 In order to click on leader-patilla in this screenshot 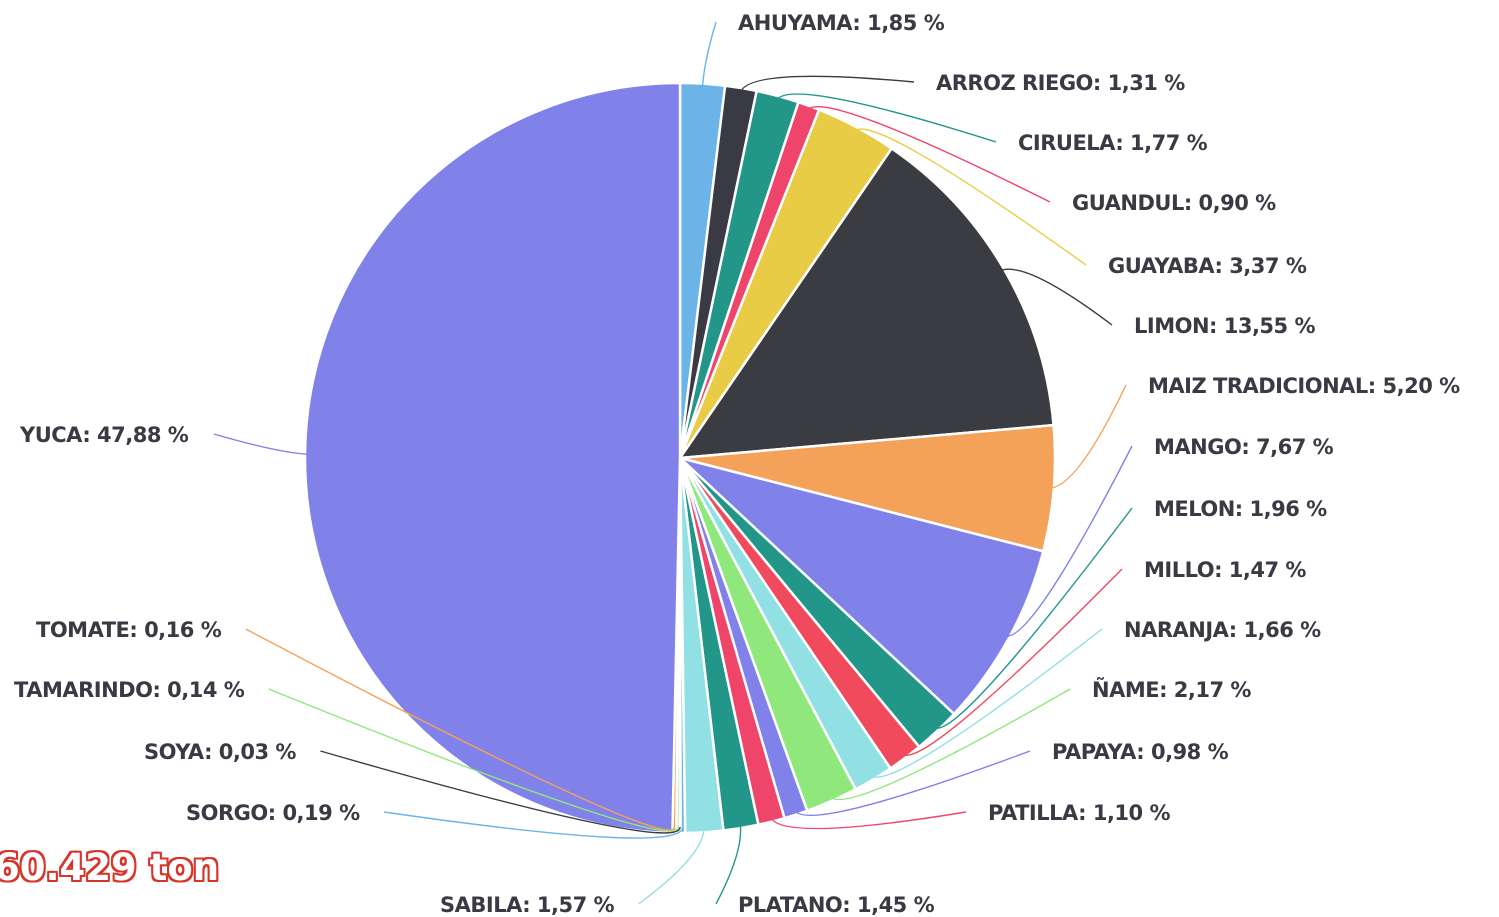, I will do `click(868, 820)`.